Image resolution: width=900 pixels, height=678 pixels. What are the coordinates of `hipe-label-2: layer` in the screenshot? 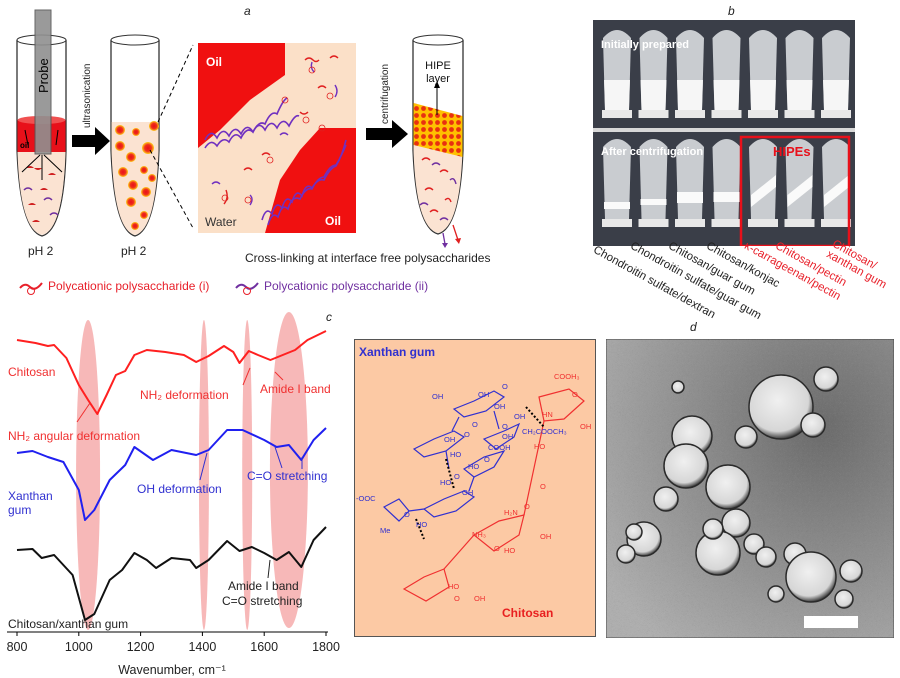 It's located at (438, 79).